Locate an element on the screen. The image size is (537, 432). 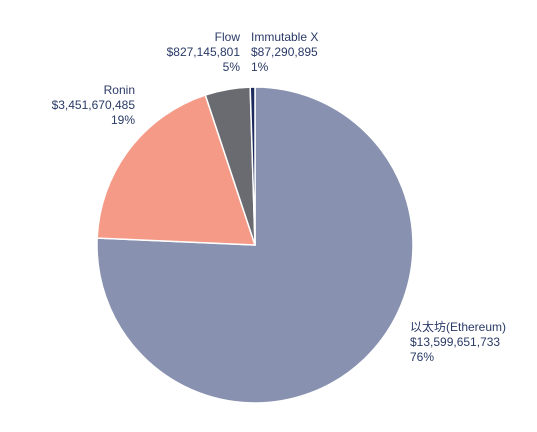
label-immutable-x-name: Immutable X is located at coordinates (285, 37).